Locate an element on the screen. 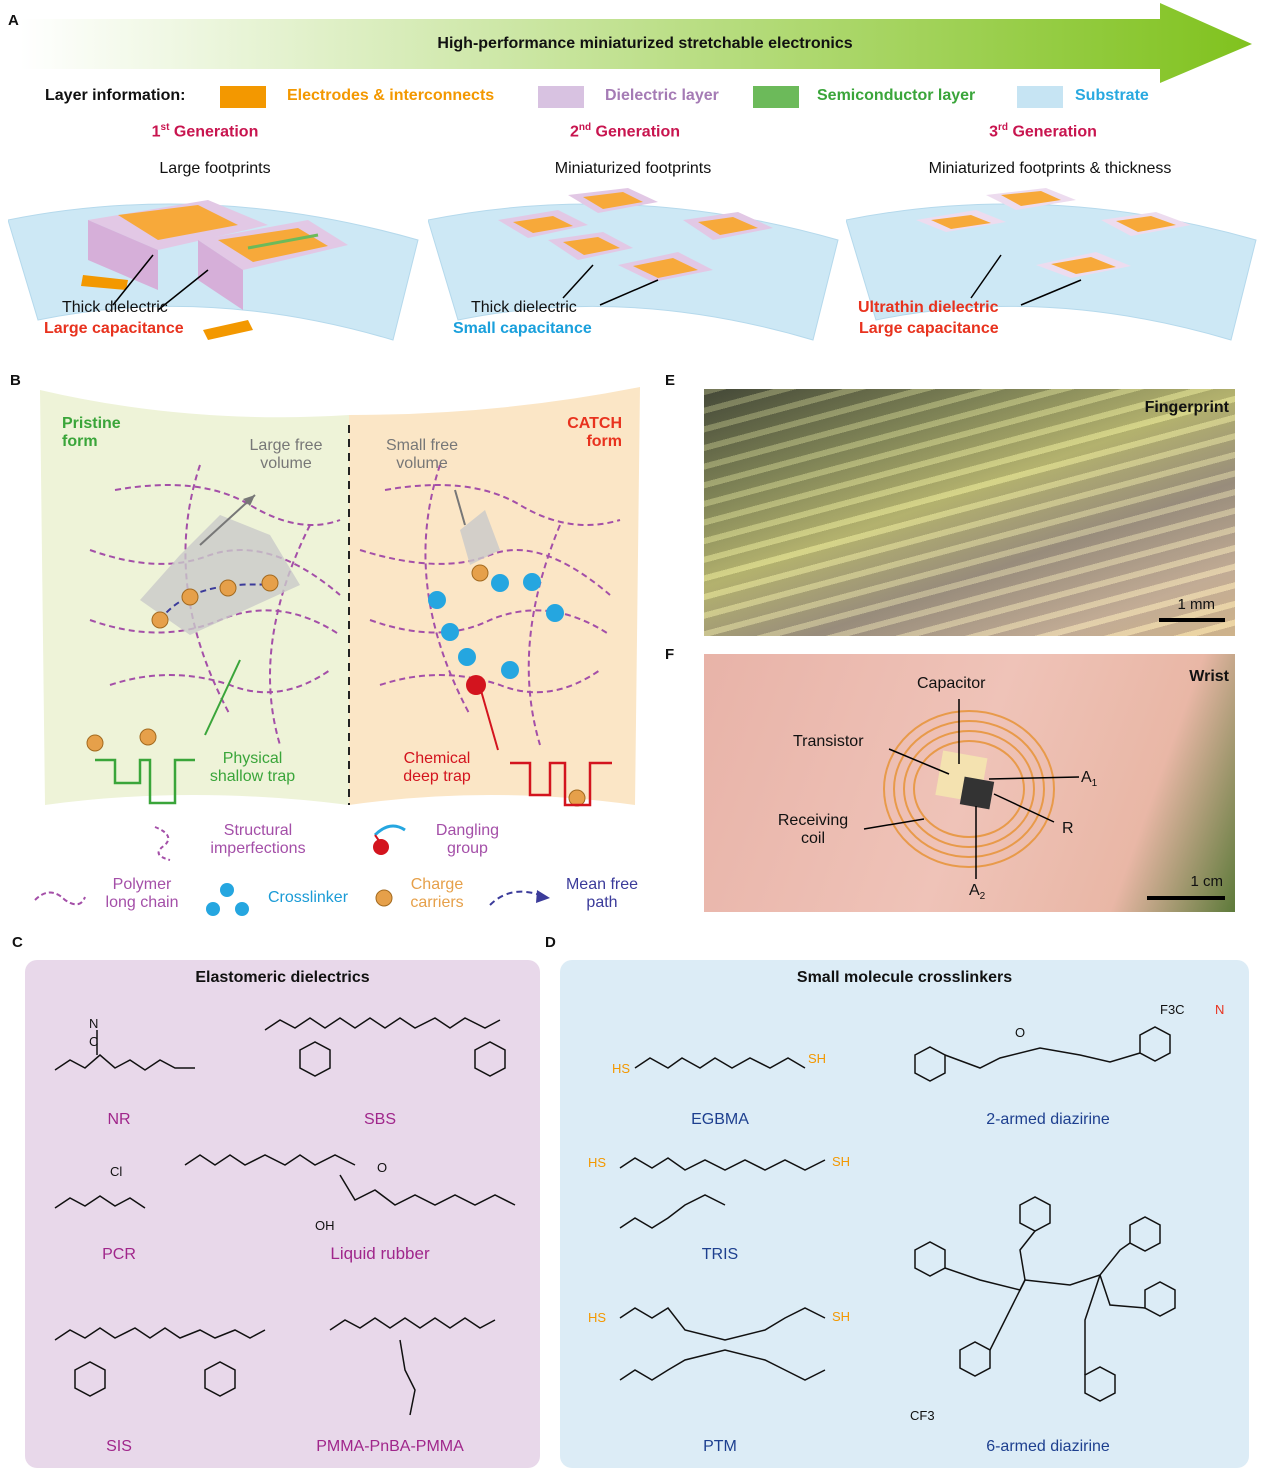 The height and width of the screenshot is (1479, 1268). legend-swatch-substrate is located at coordinates (1040, 97).